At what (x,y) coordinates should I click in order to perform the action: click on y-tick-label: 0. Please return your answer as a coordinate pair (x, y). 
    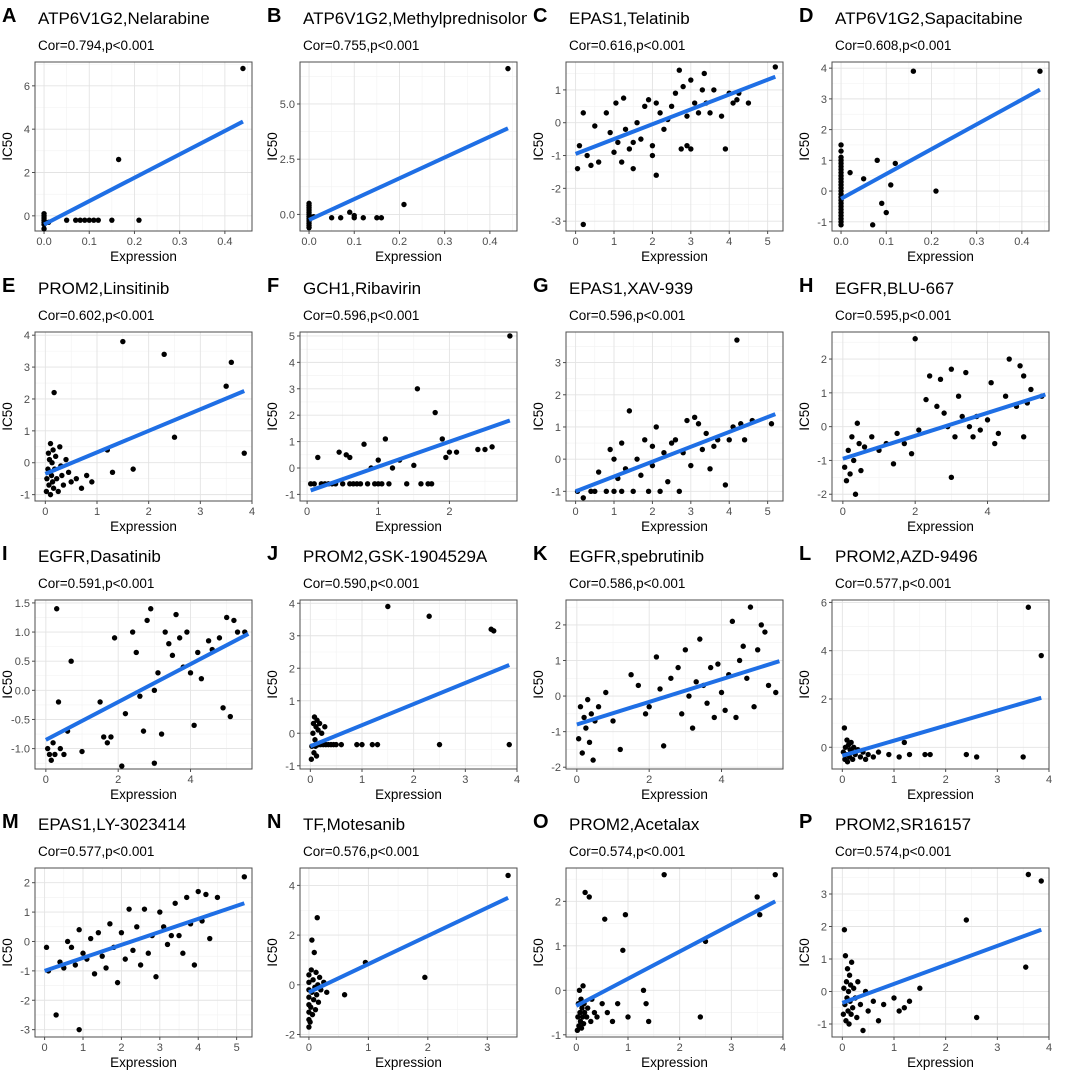
    Looking at the image, I should click on (824, 748).